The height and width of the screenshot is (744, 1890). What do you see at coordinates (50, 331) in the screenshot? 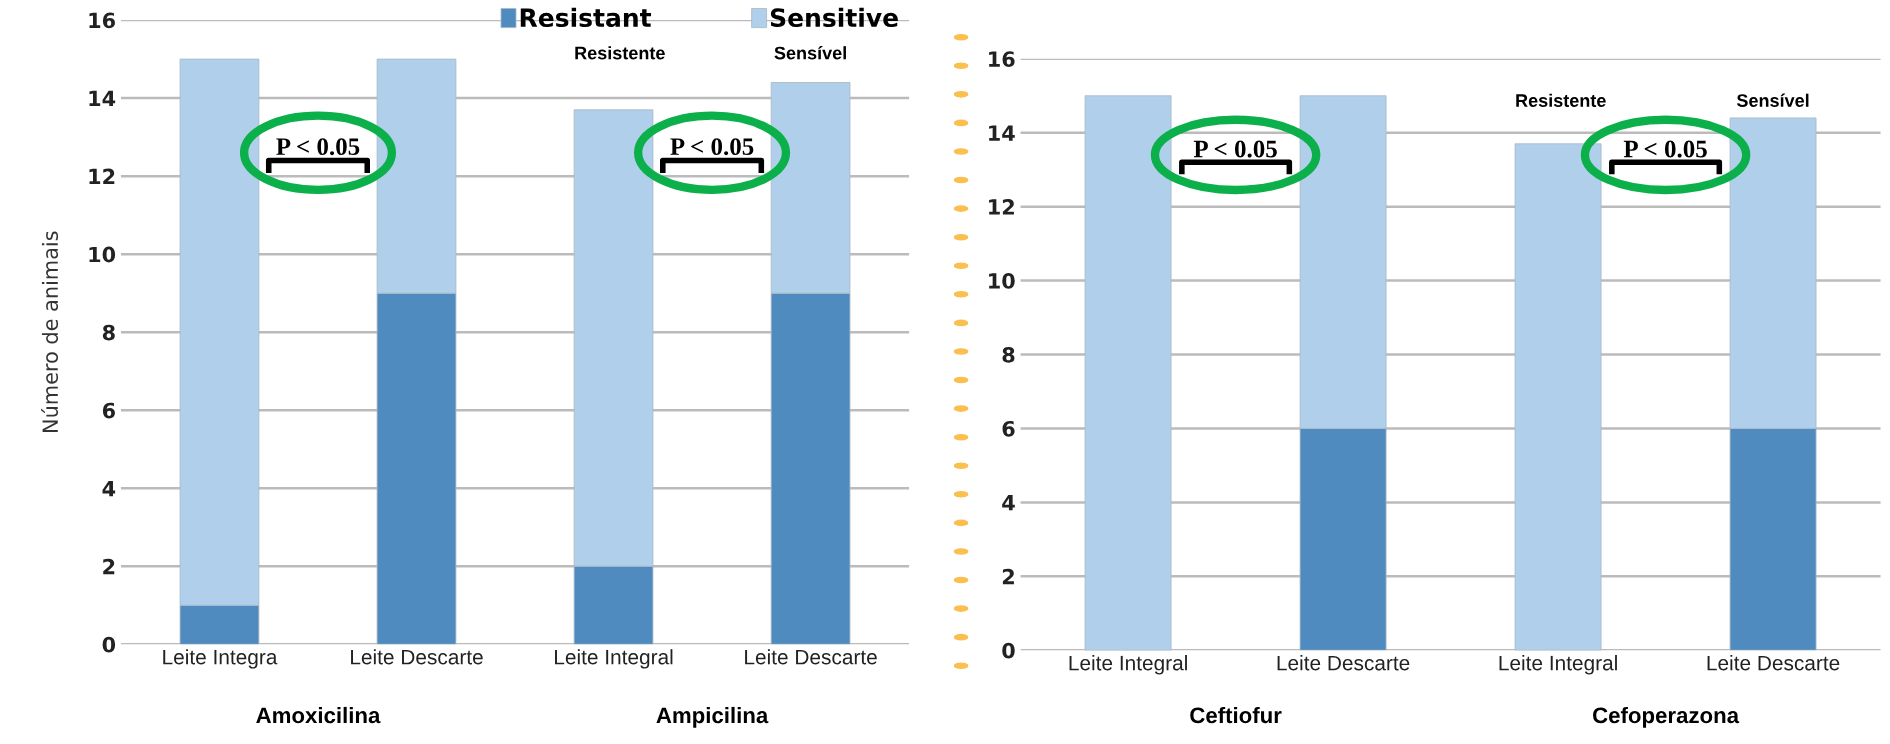
I see `y-axis-title: Número de animais` at bounding box center [50, 331].